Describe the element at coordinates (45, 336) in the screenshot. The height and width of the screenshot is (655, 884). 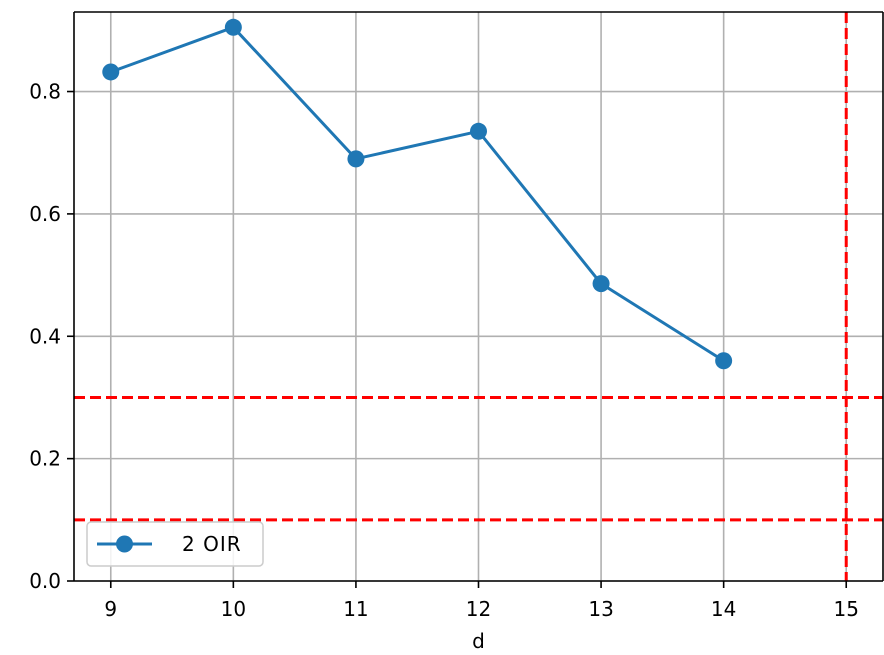
I see `y-tick-label: 0.4` at that location.